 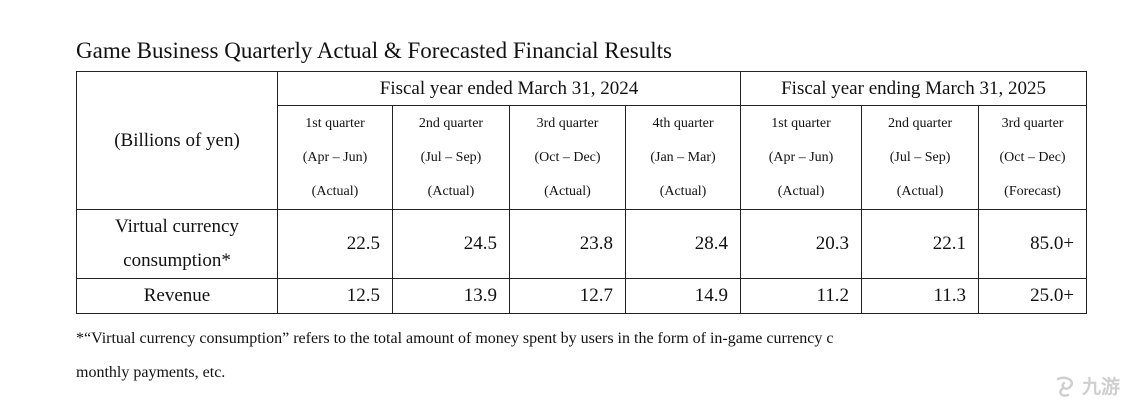 I want to click on table-cell: 13.9, so click(x=451, y=296).